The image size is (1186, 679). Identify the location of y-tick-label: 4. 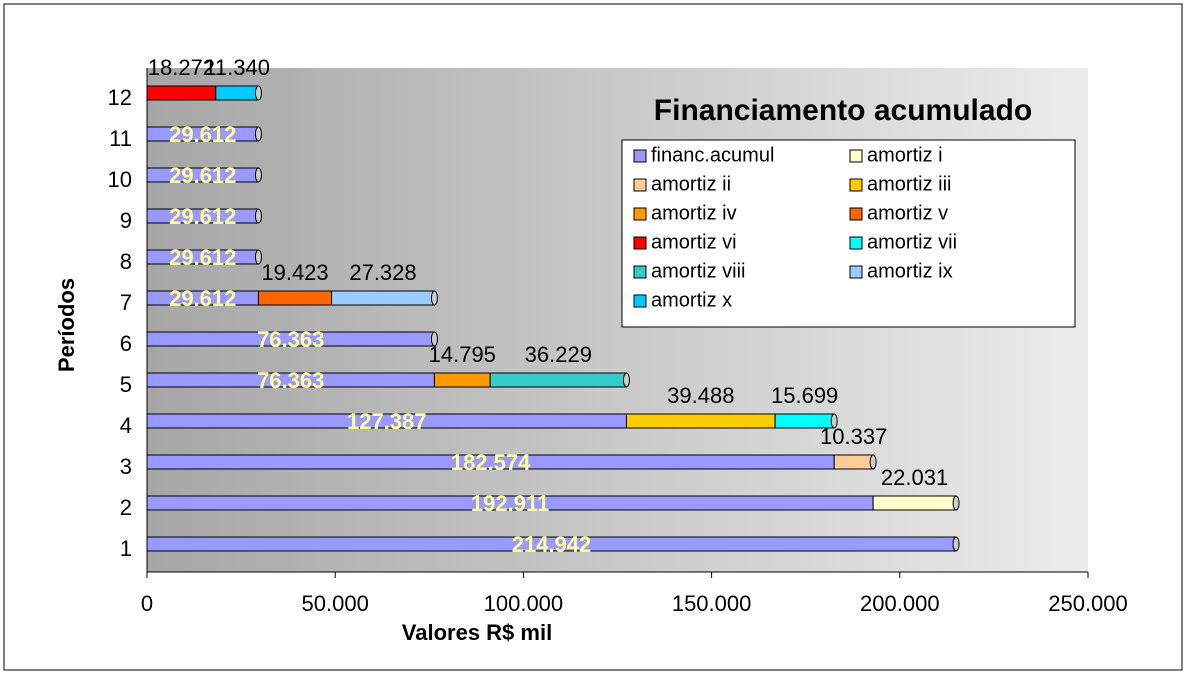
(126, 425).